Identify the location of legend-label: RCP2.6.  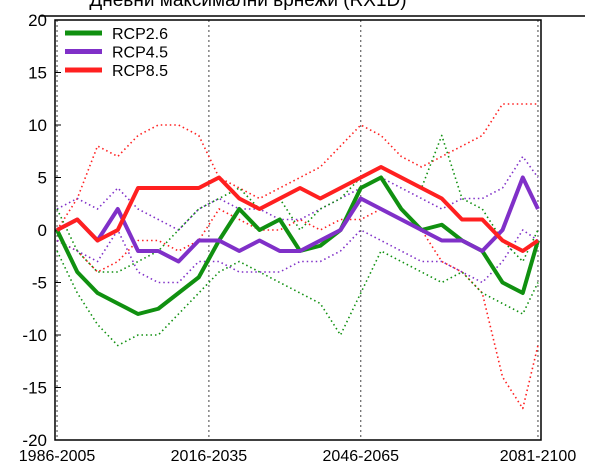
(140, 34).